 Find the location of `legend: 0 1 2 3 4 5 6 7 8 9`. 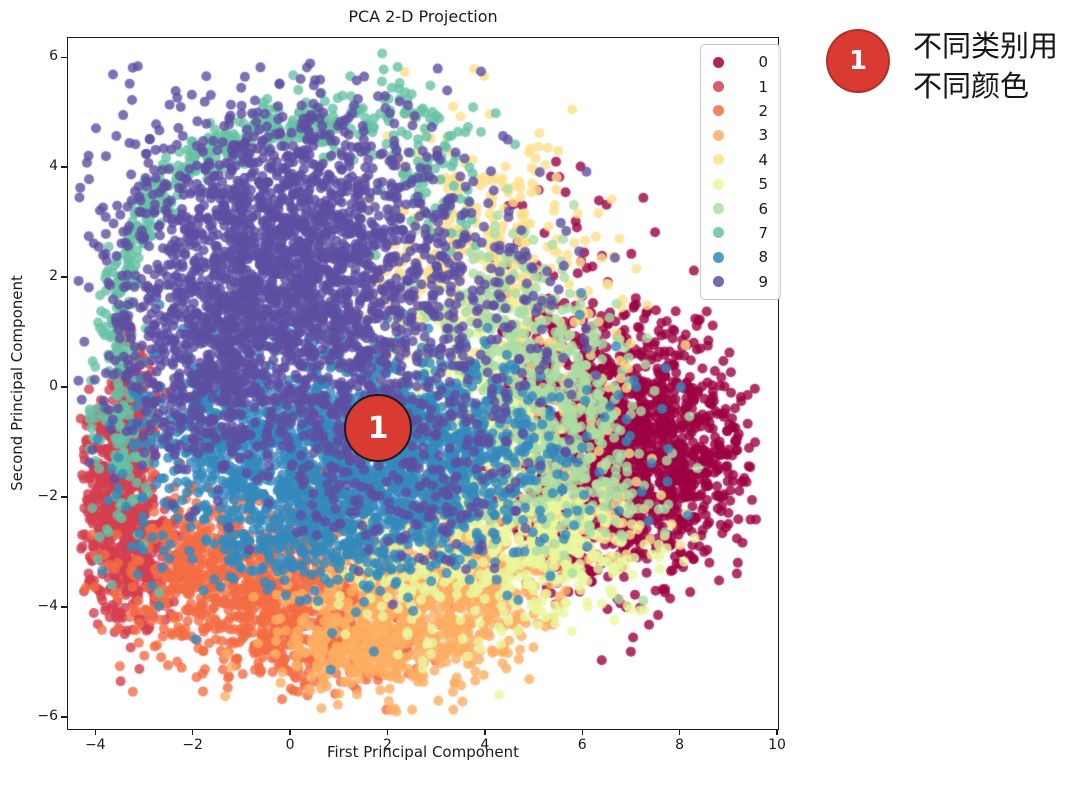

legend: 0 1 2 3 4 5 6 7 8 9 is located at coordinates (740, 172).